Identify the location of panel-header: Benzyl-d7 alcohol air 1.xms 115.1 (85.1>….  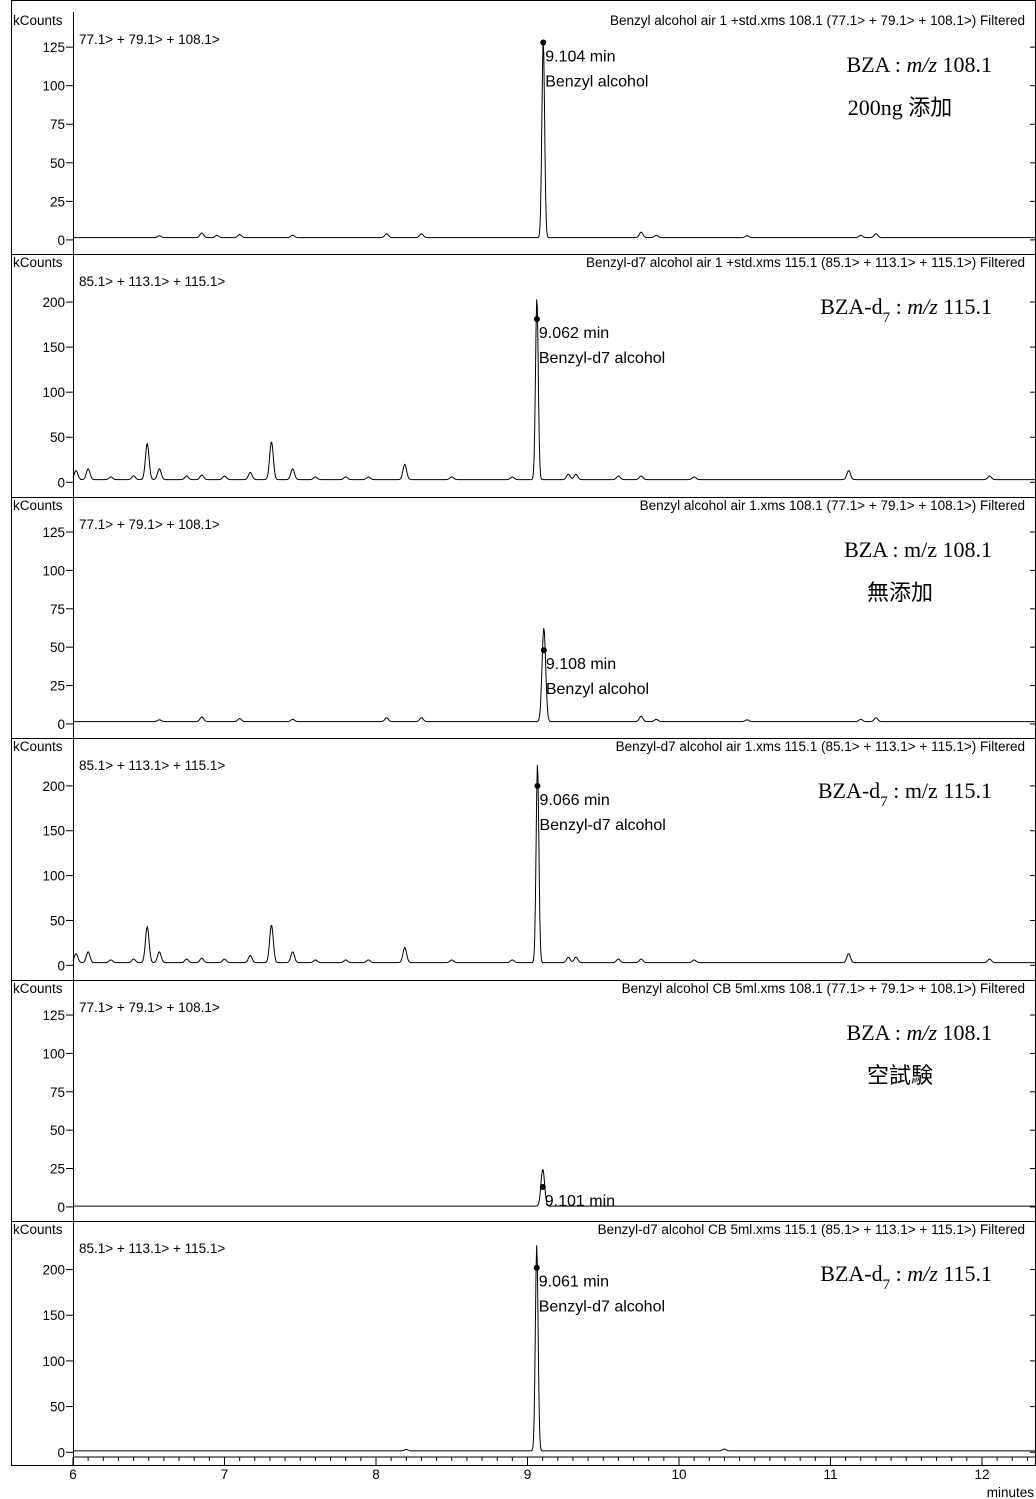
(820, 746).